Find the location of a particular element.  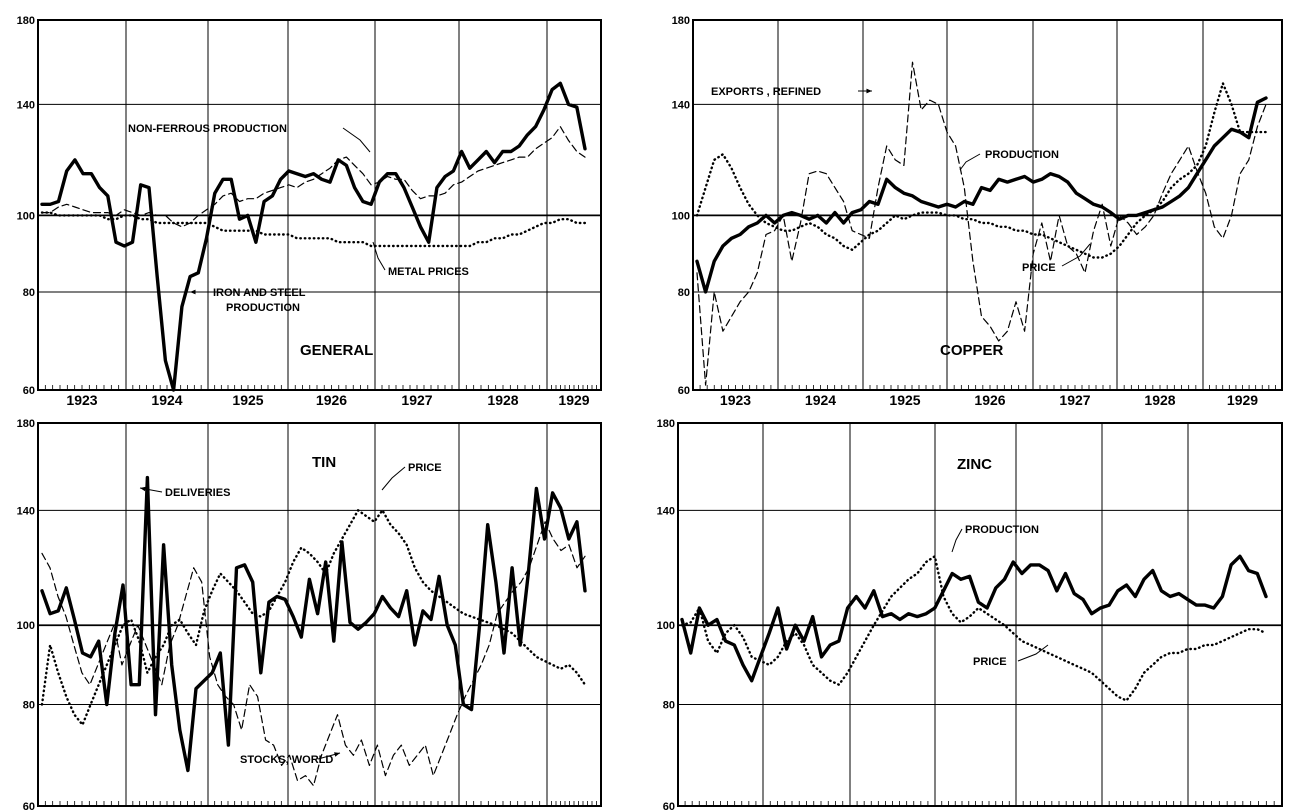

series-line-non-ferrous-production is located at coordinates (313, 176).